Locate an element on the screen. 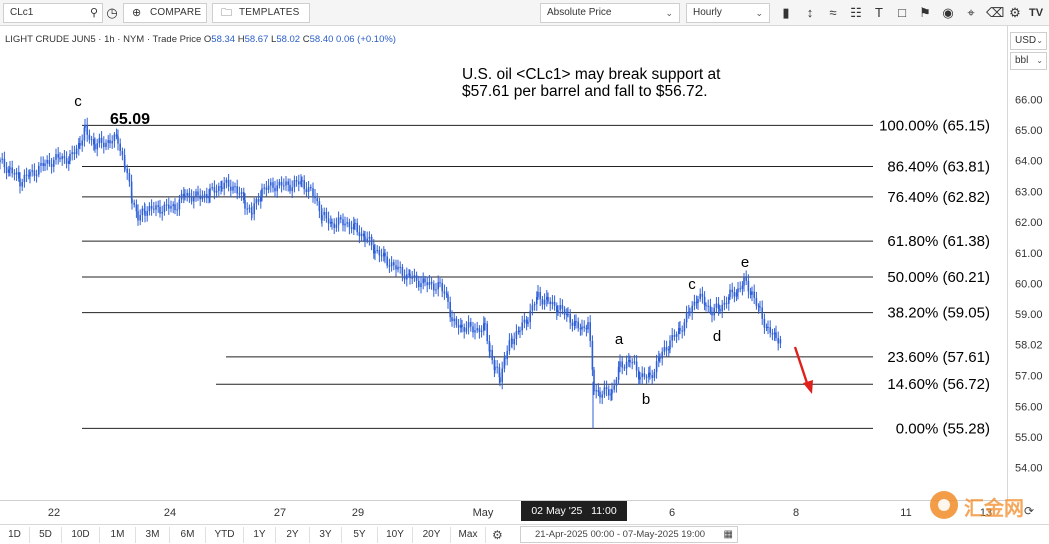  date-range-field: 21-Apr-2025 00:00 - 07-May-2025 19:00 ▦ is located at coordinates (629, 534).